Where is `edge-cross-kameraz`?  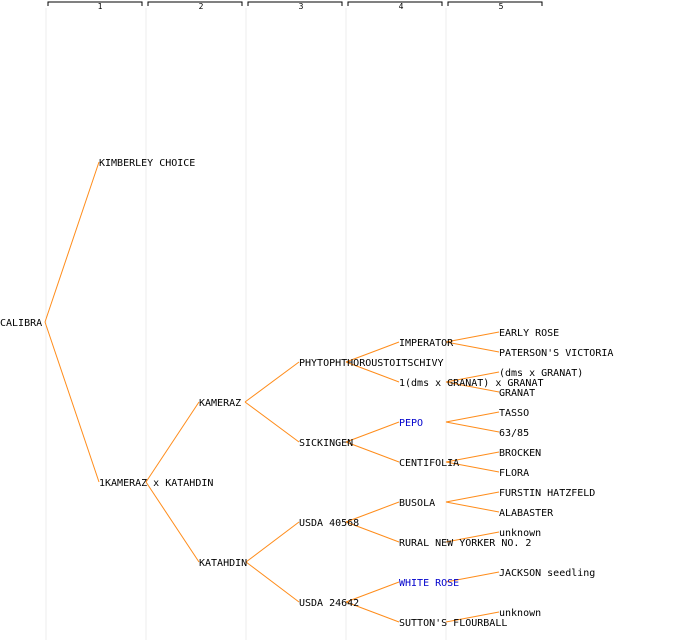 edge-cross-kameraz is located at coordinates (172, 442).